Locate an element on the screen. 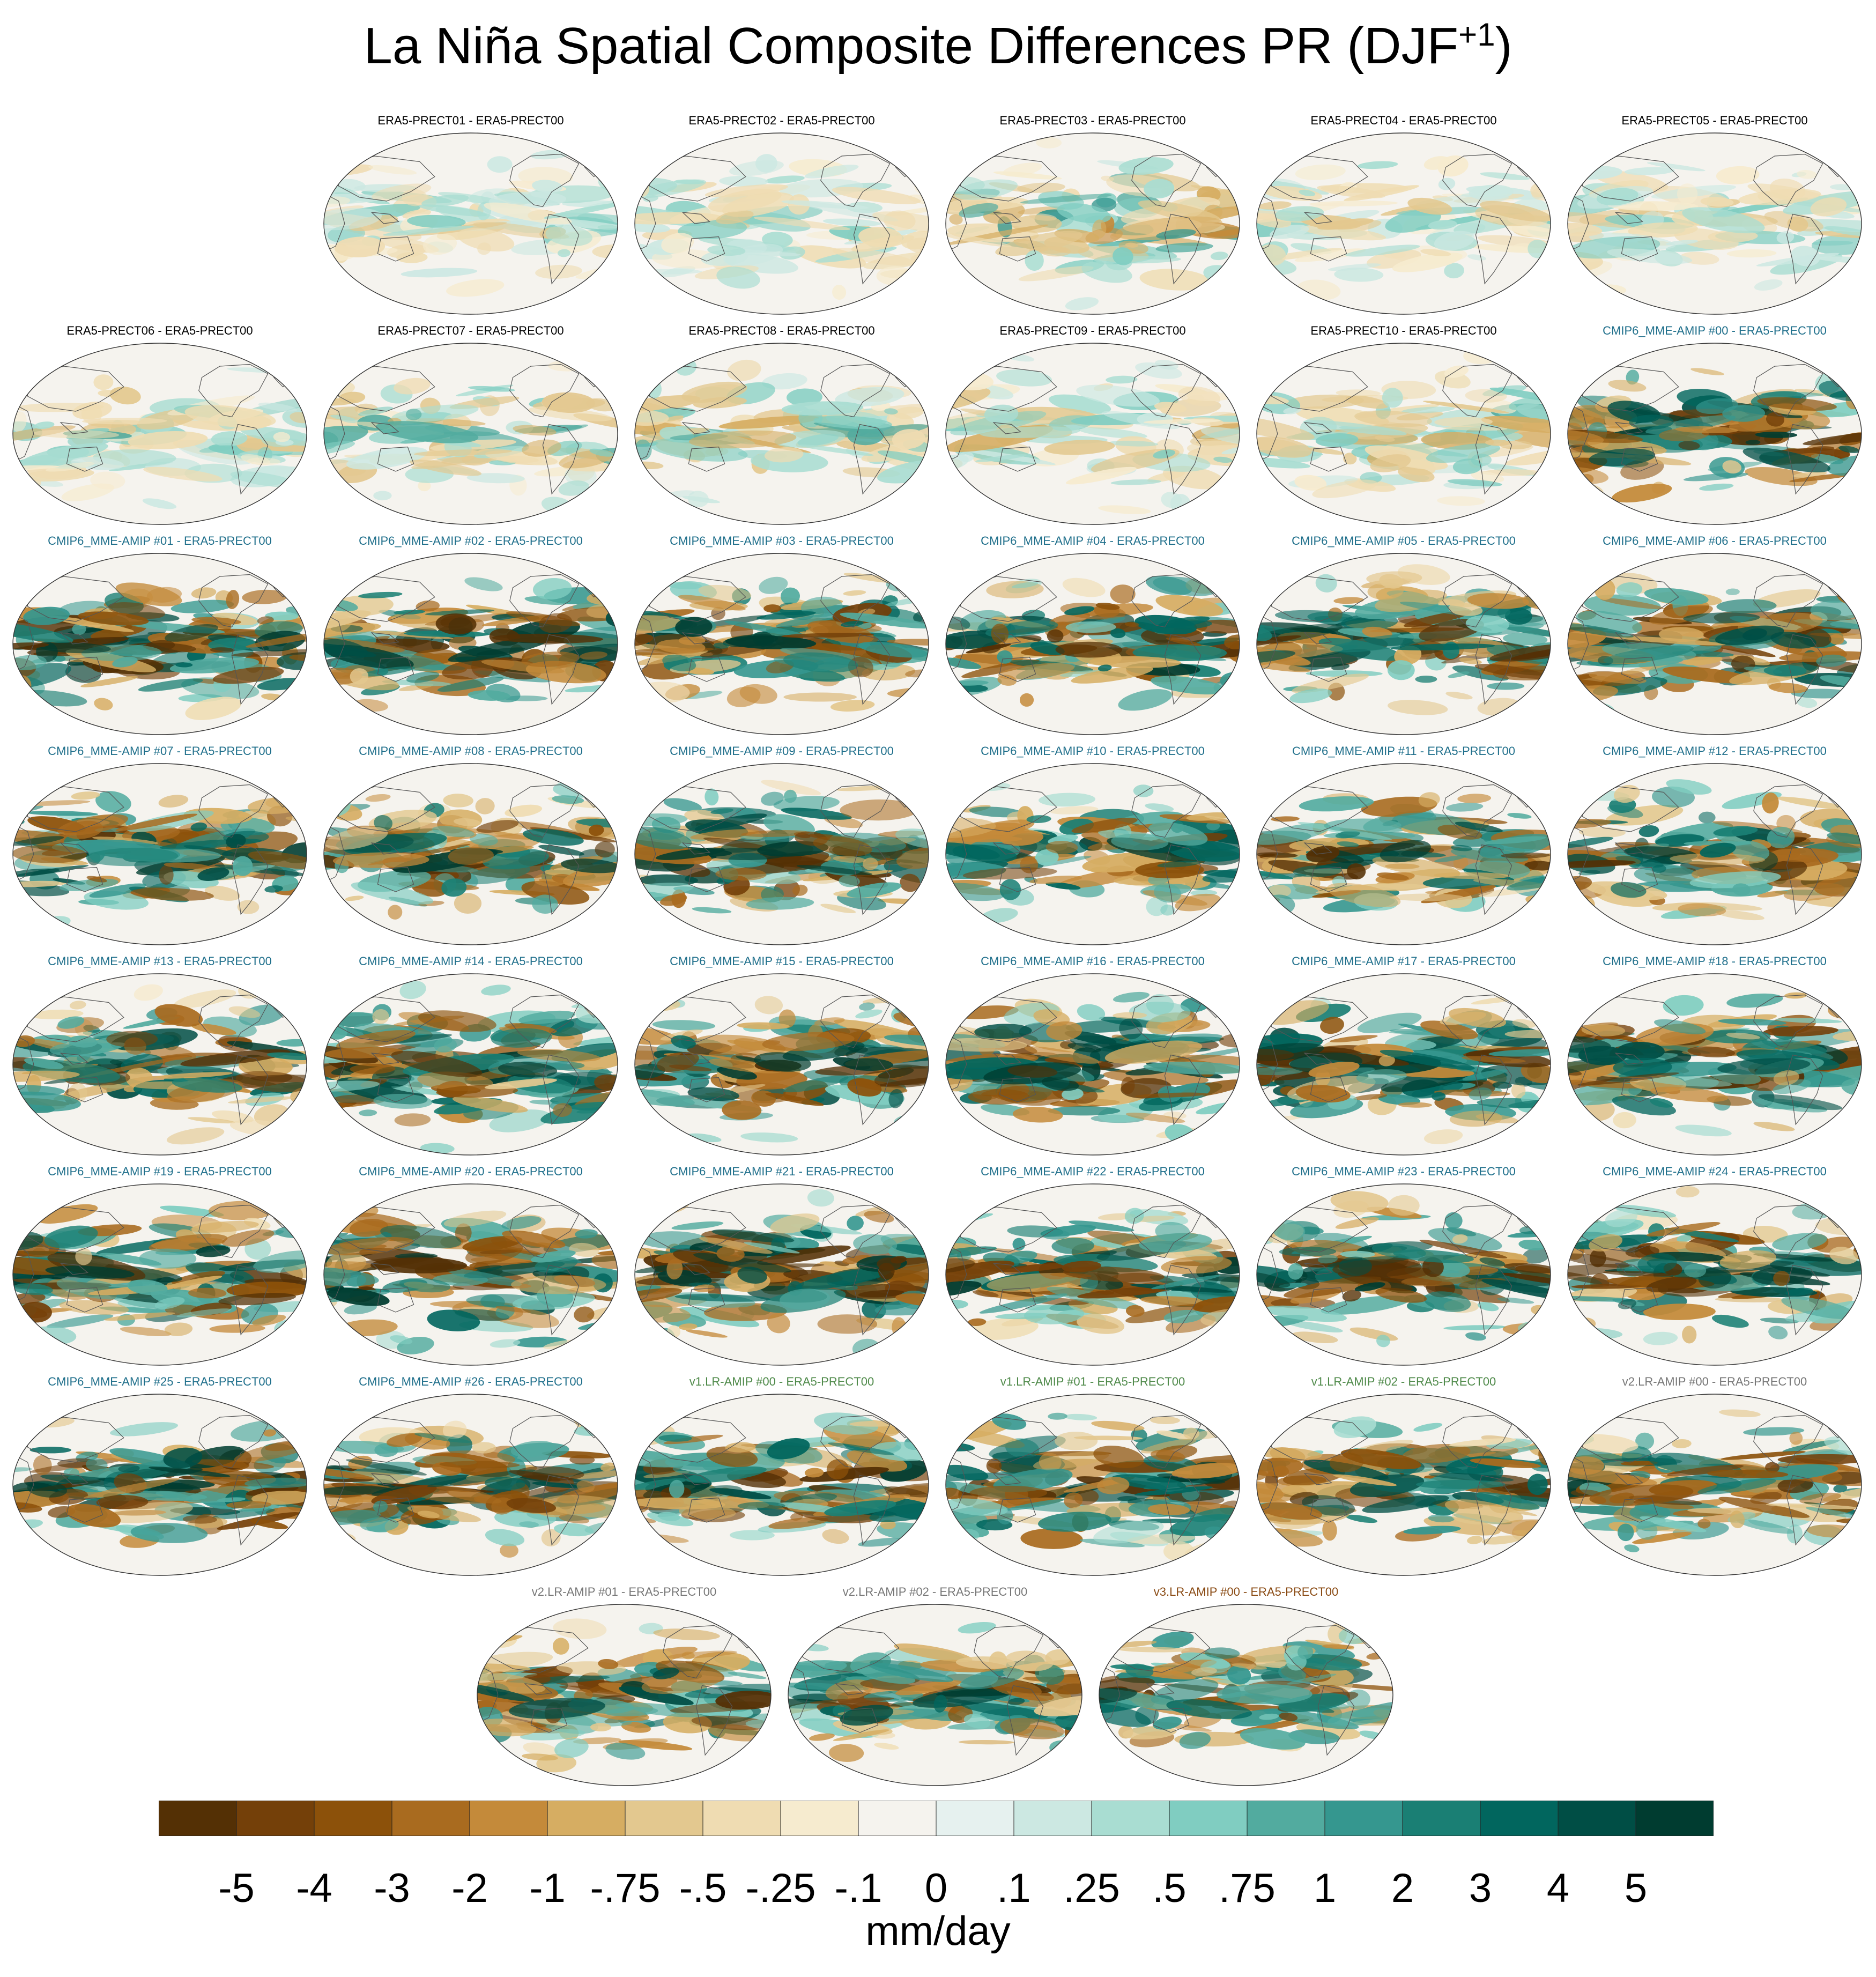  map-panel: CMIP6_MME-AMIP #07 - ERA5-PRECT00 is located at coordinates (160, 848).